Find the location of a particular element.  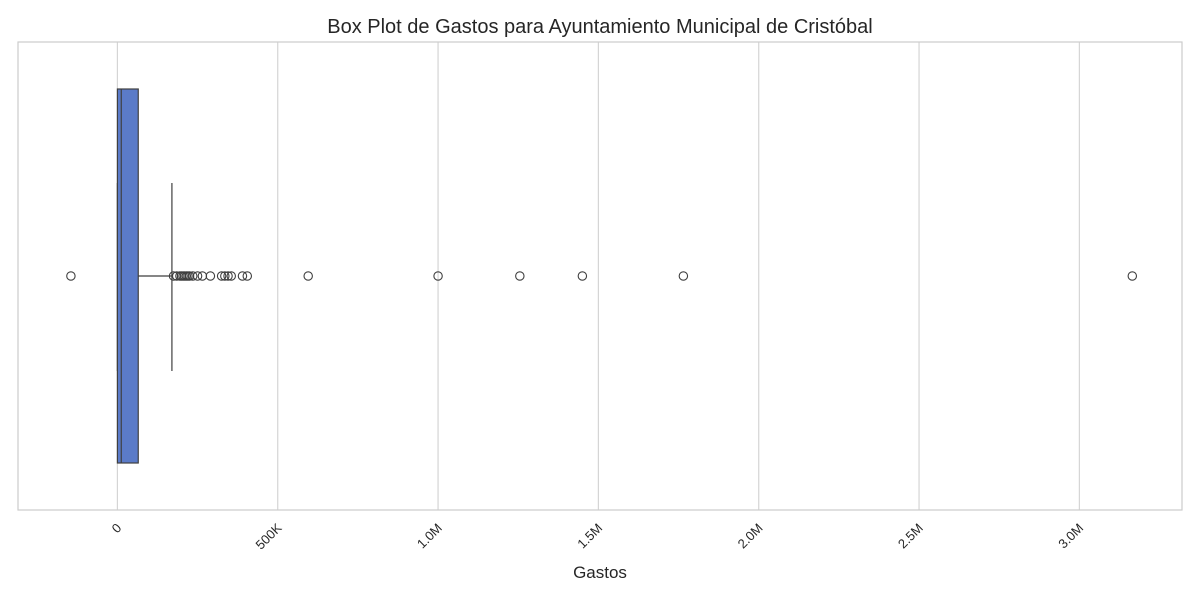

x-tick-labels: 0 500K 1.0M 1.5M 2.0M 2.5M 3.0M is located at coordinates (598, 536).